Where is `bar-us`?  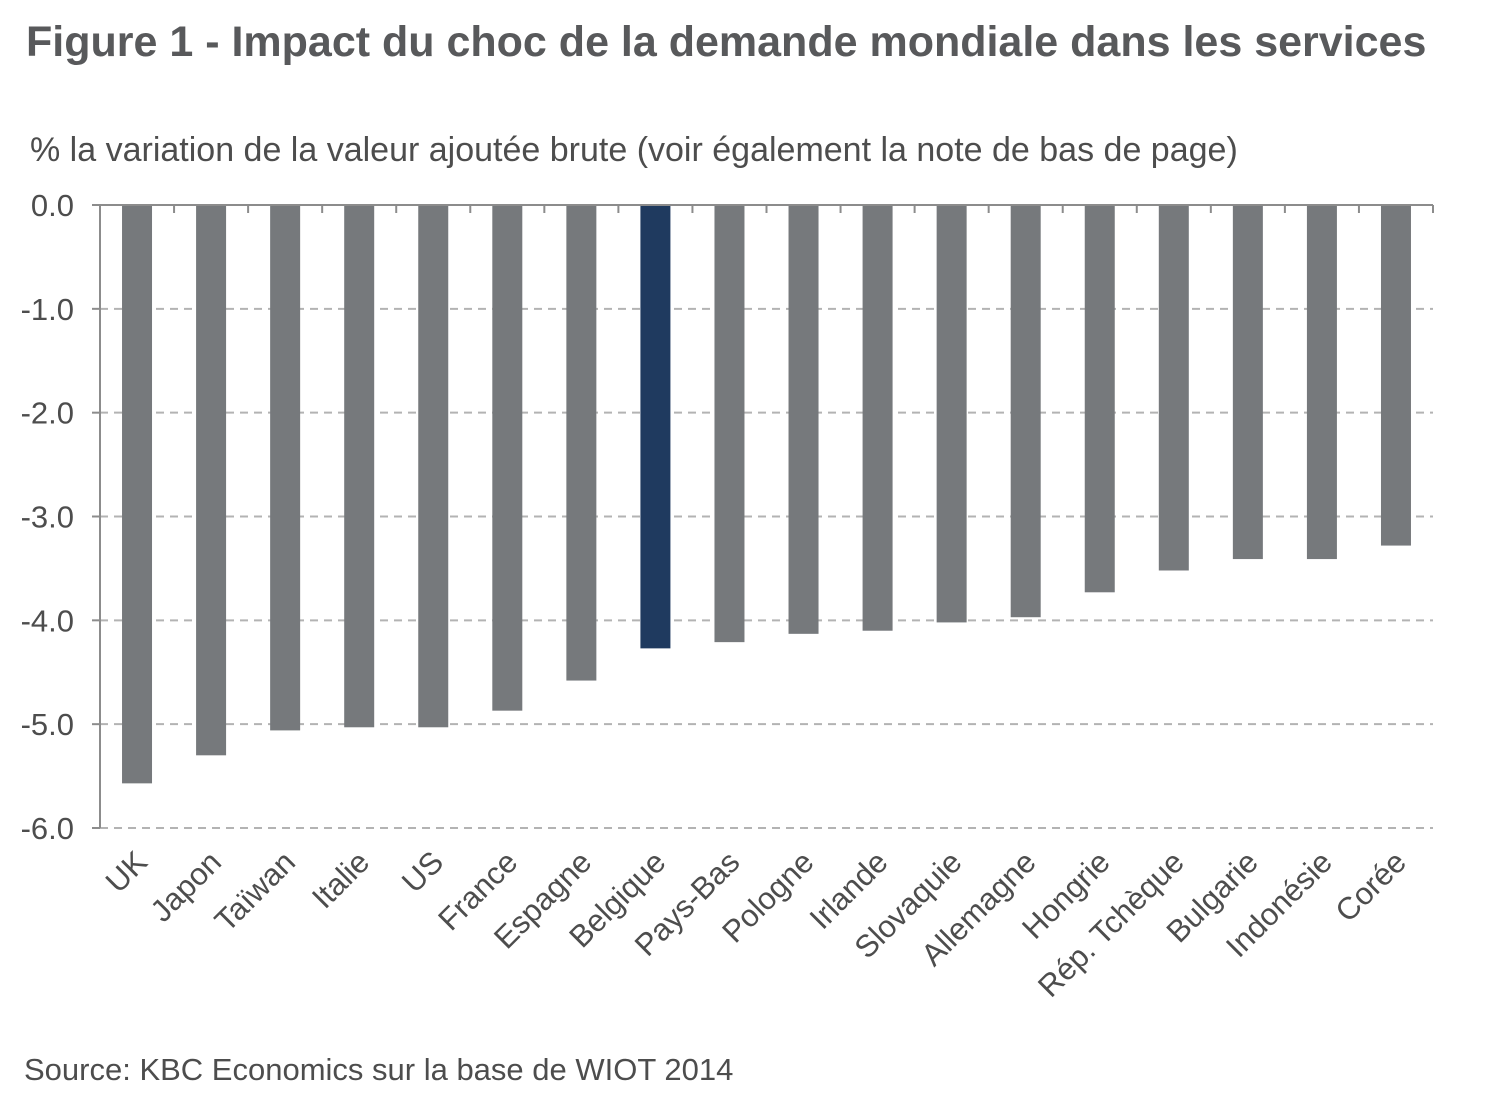 bar-us is located at coordinates (433, 466).